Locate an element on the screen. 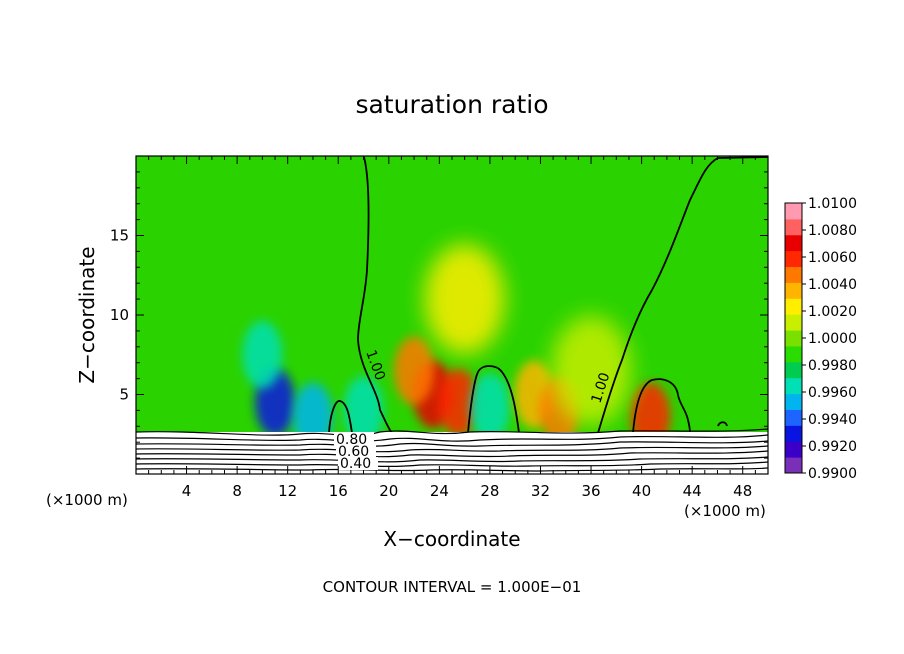 The height and width of the screenshot is (654, 904). x-tick-label: 20 is located at coordinates (388, 491).